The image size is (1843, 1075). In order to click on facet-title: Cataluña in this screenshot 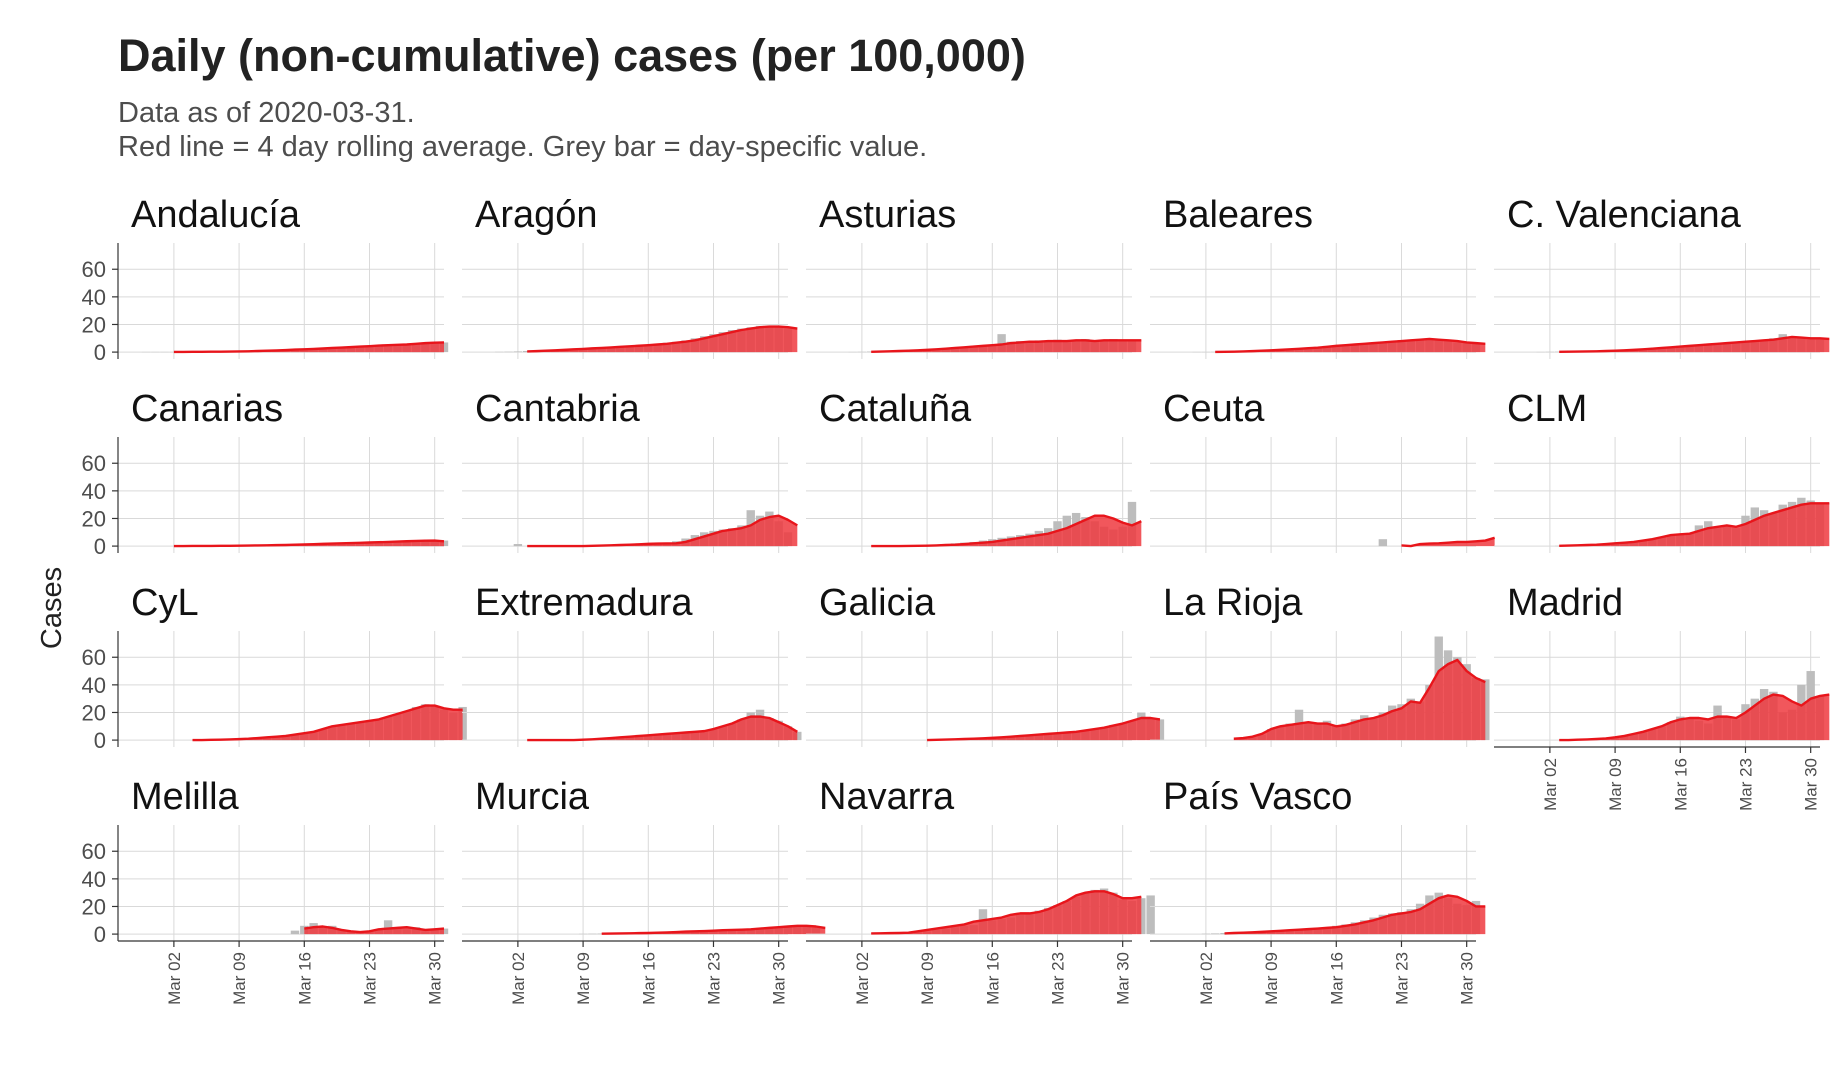, I will do `click(895, 409)`.